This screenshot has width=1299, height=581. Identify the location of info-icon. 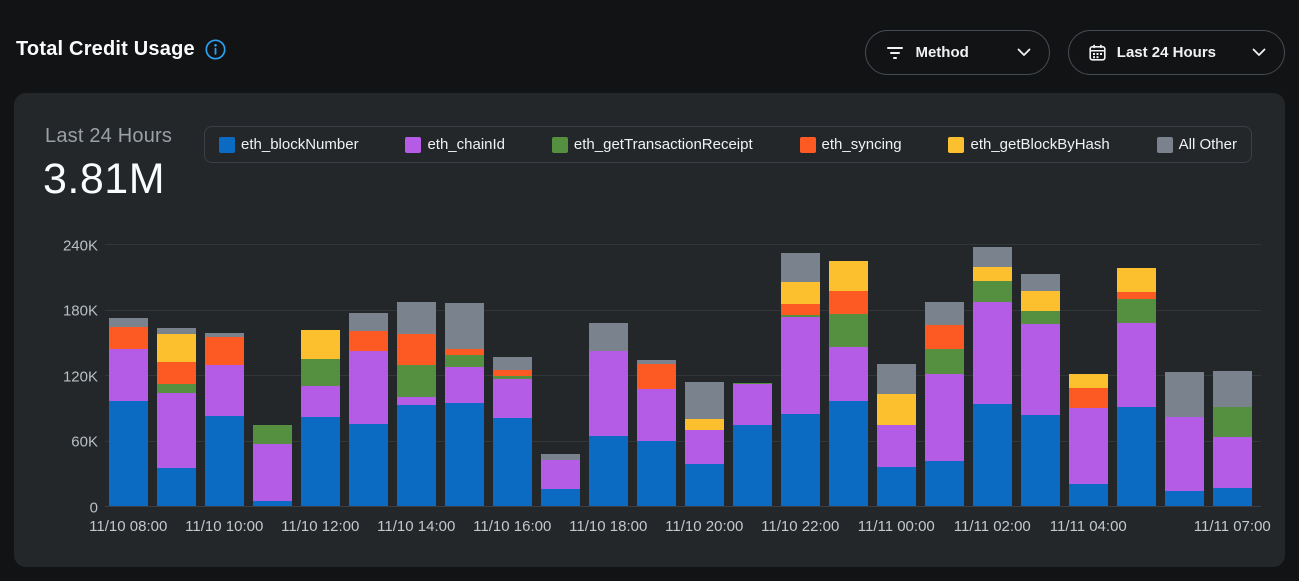
(215, 49).